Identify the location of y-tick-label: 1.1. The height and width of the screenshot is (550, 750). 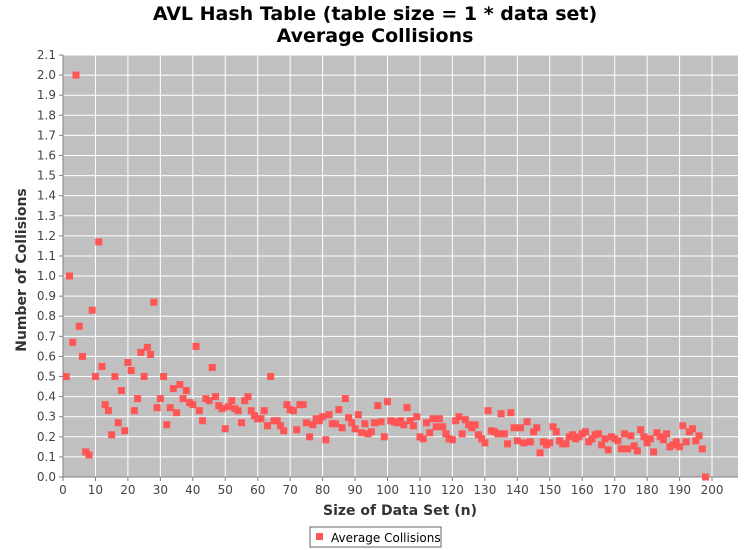
(46, 256).